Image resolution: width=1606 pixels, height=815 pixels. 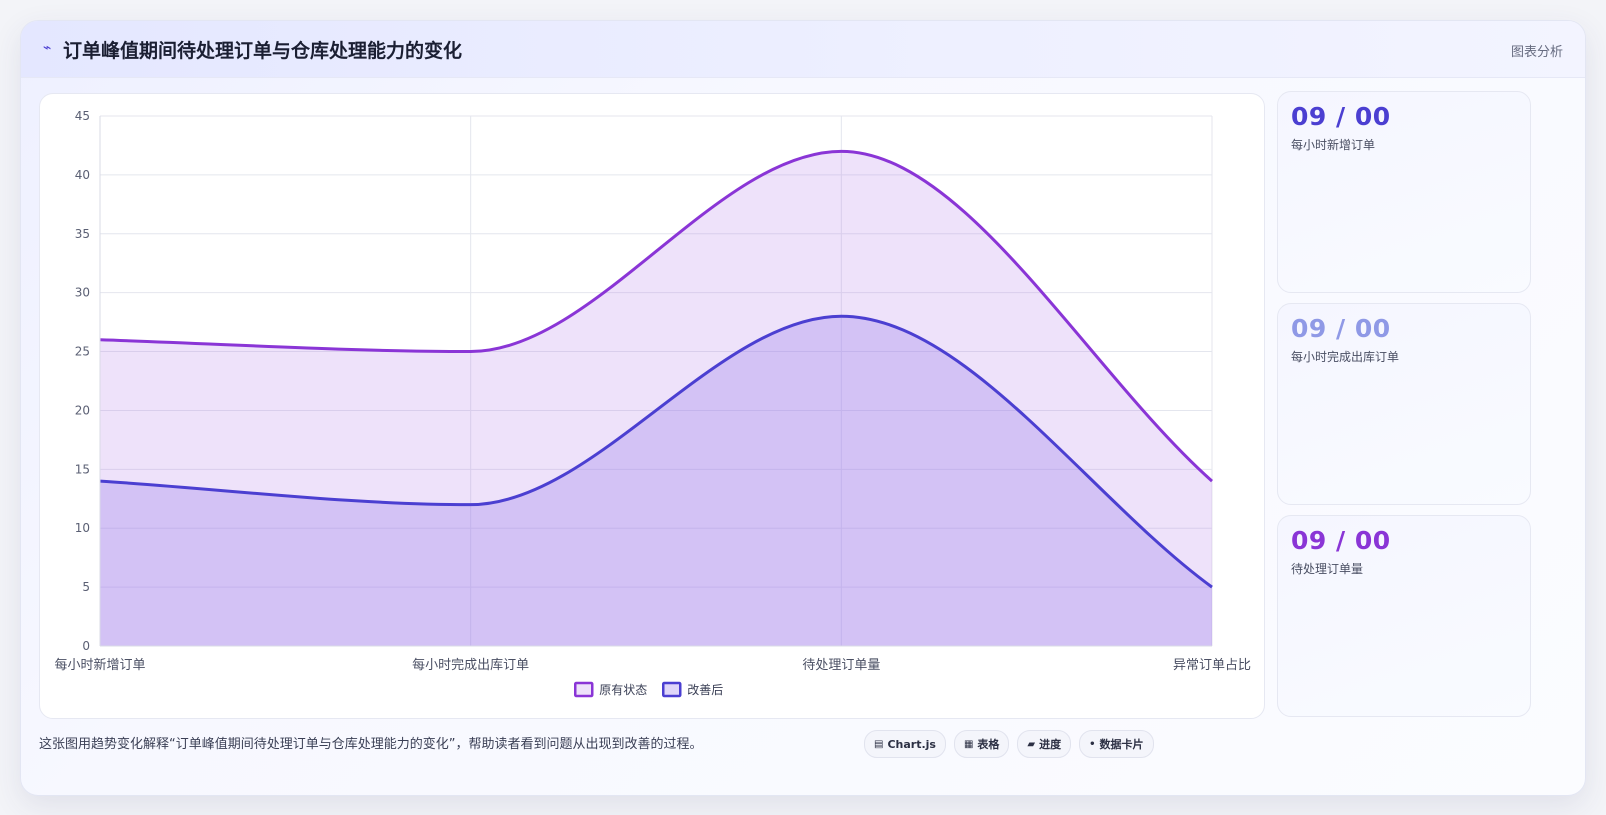 What do you see at coordinates (82, 116) in the screenshot?
I see `y-tick-label: 45` at bounding box center [82, 116].